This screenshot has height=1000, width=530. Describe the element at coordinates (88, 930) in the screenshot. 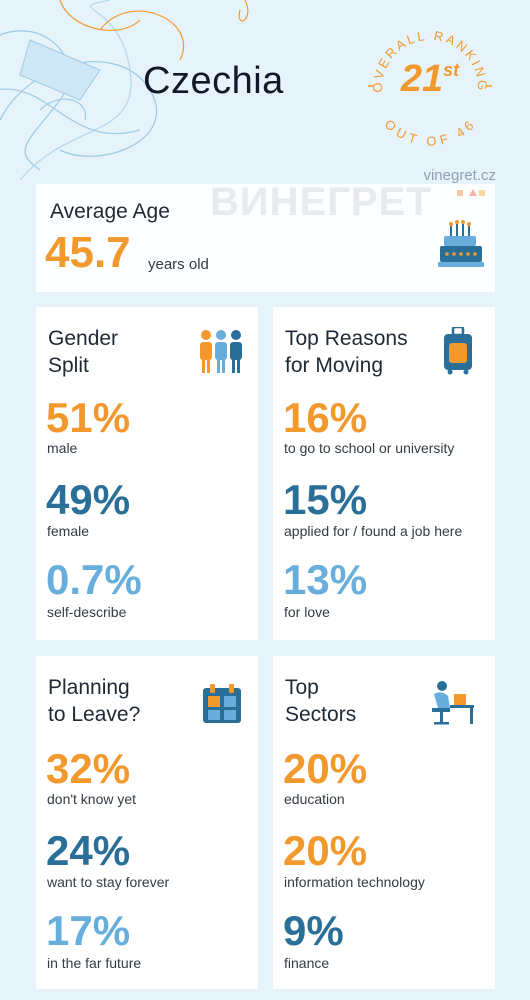

I see `planning-far-future-value: 17%` at that location.